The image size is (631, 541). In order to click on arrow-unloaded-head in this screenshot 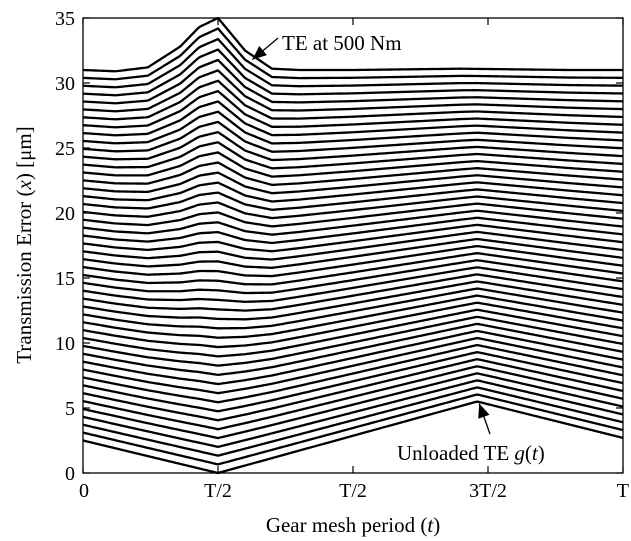, I will do `click(484, 411)`.